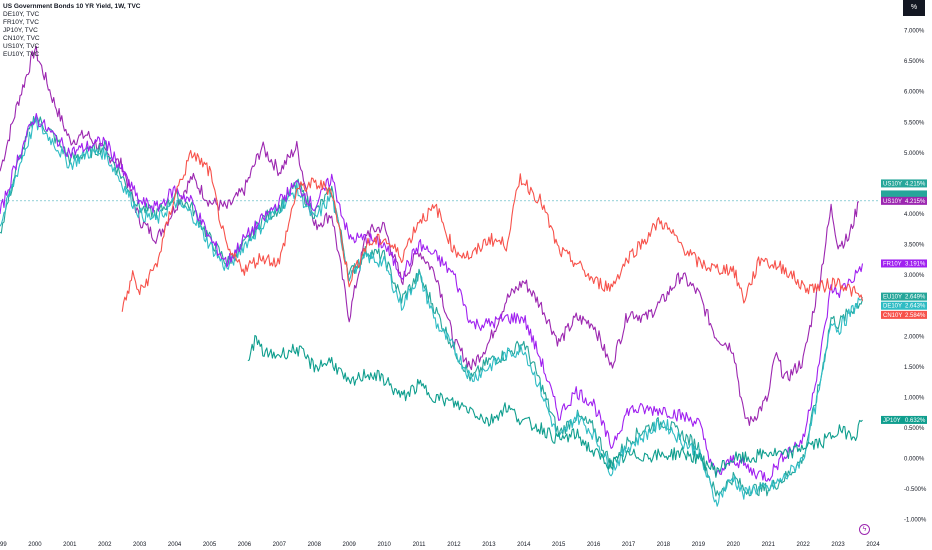 Image resolution: width=932 pixels, height=550 pixels. What do you see at coordinates (524, 545) in the screenshot?
I see `x-tick-label: 2014` at bounding box center [524, 545].